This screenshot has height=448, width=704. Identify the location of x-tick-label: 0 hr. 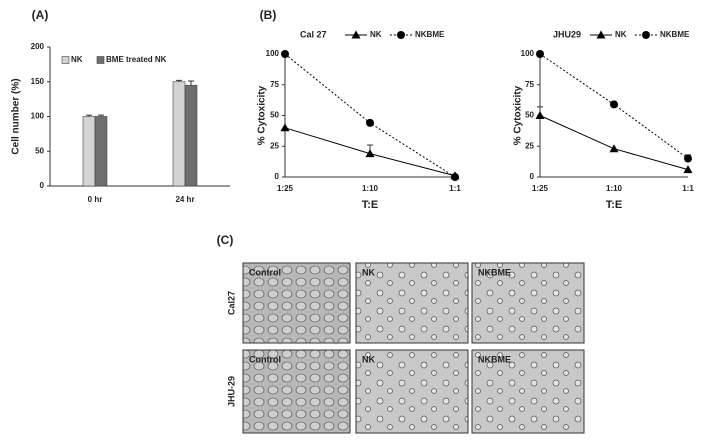
(95, 199).